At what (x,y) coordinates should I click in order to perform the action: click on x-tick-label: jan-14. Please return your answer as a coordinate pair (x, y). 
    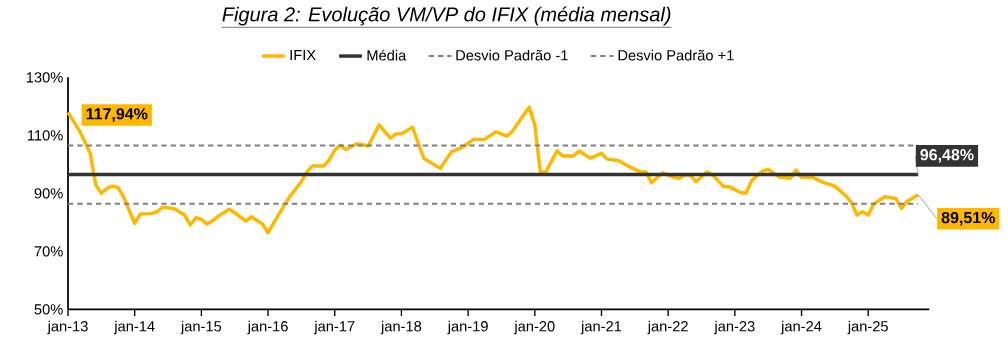
    Looking at the image, I should click on (134, 327).